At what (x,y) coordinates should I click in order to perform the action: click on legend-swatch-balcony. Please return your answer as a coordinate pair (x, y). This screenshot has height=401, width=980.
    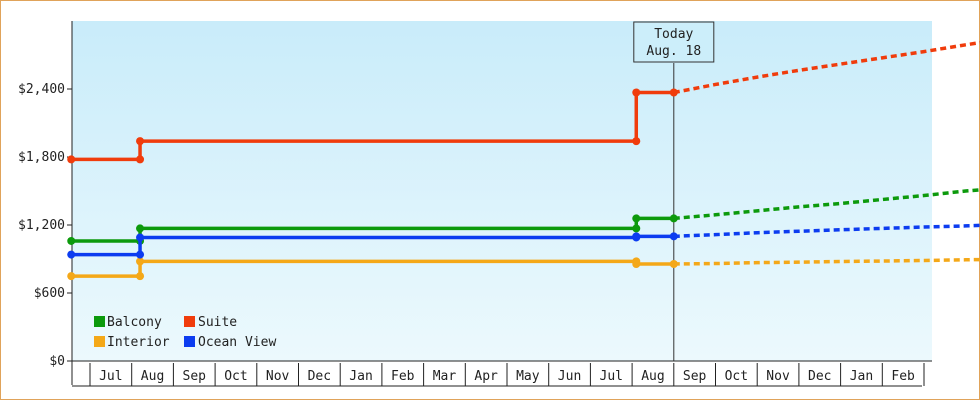
    Looking at the image, I should click on (99, 321).